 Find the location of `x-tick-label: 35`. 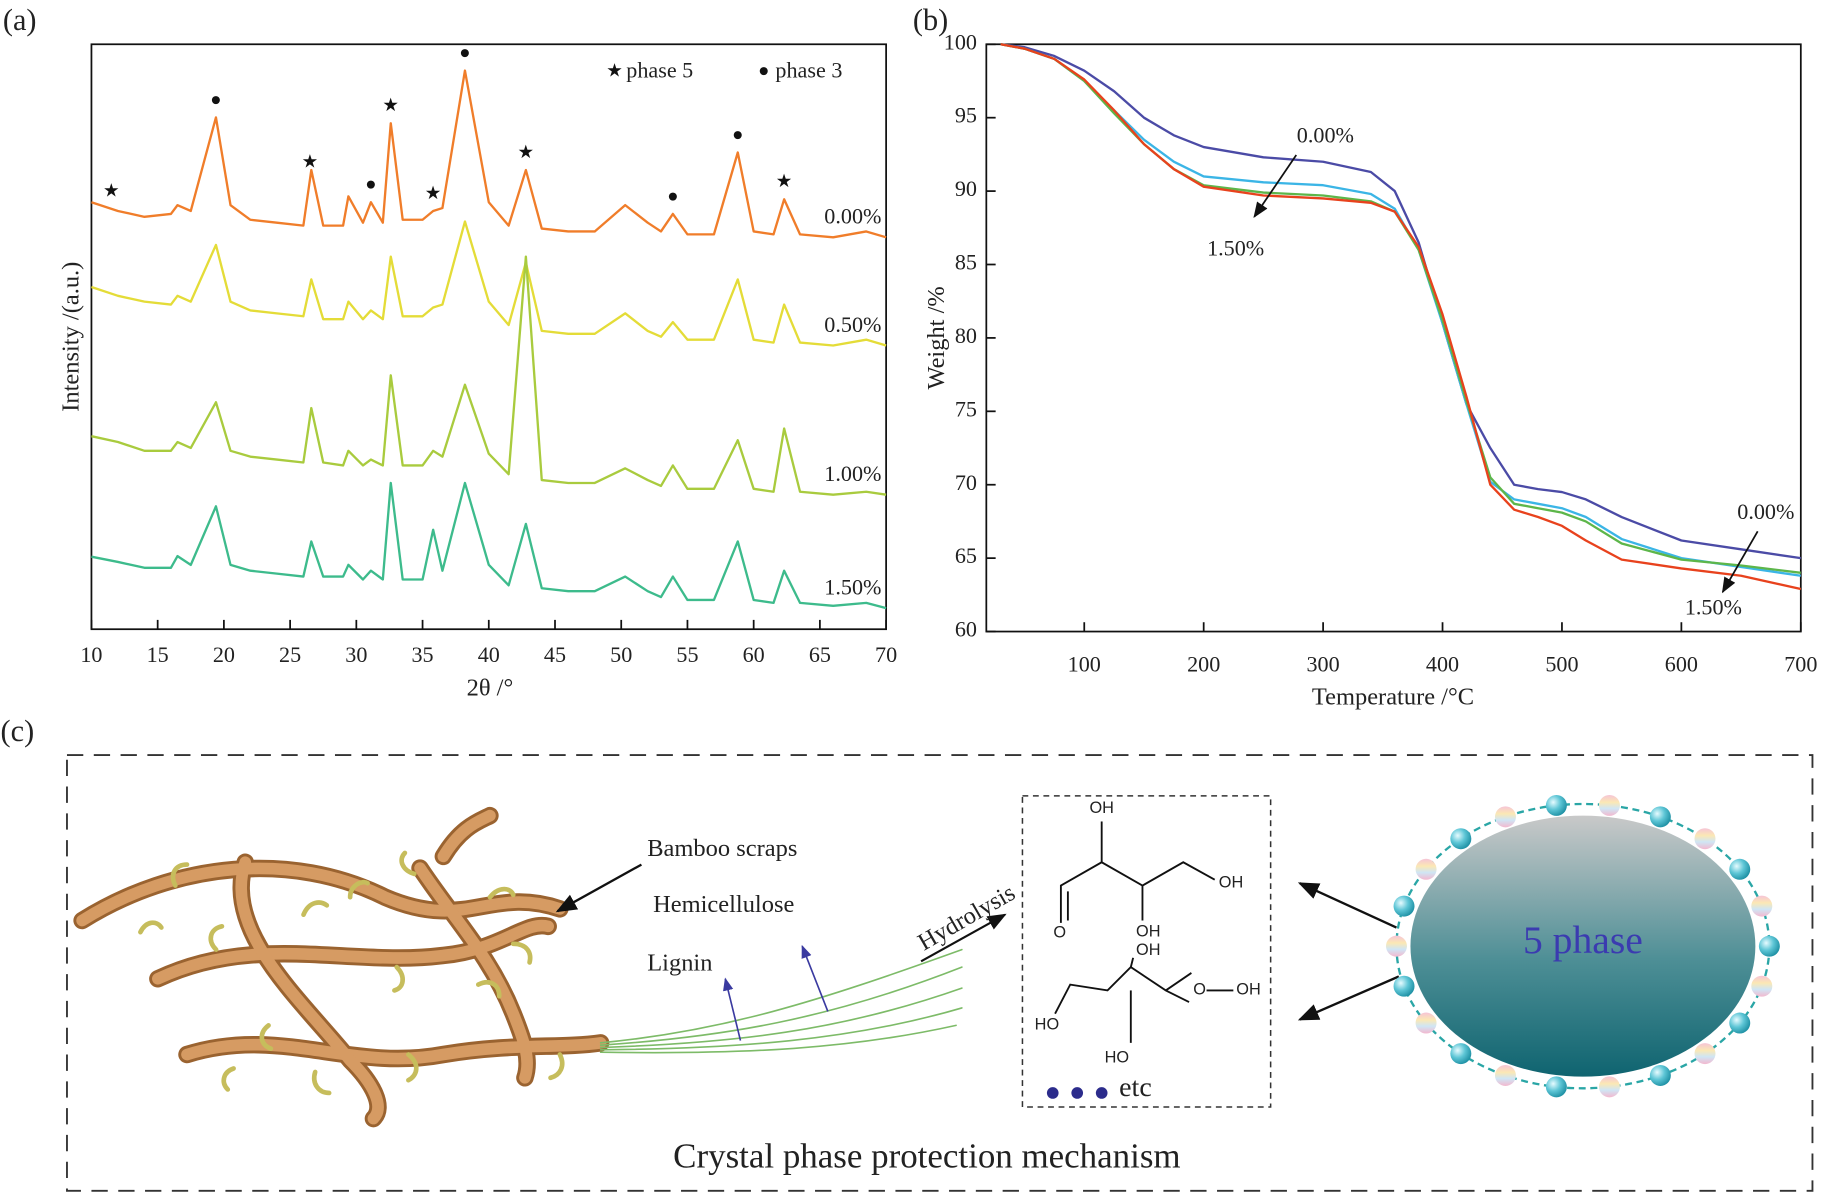

x-tick-label: 35 is located at coordinates (422, 654).